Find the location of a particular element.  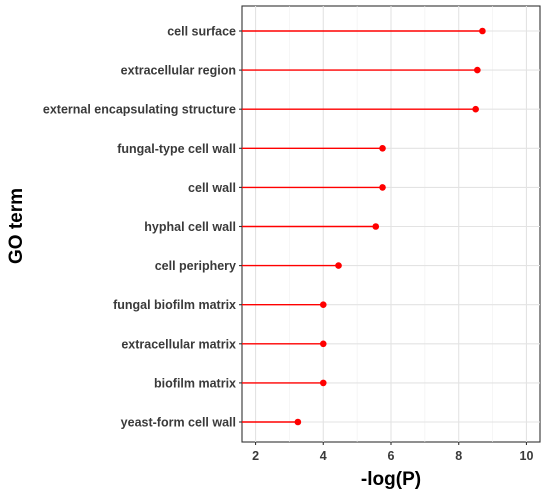

x-axis-ticks: 2 4 6 8 10 is located at coordinates (392, 452).